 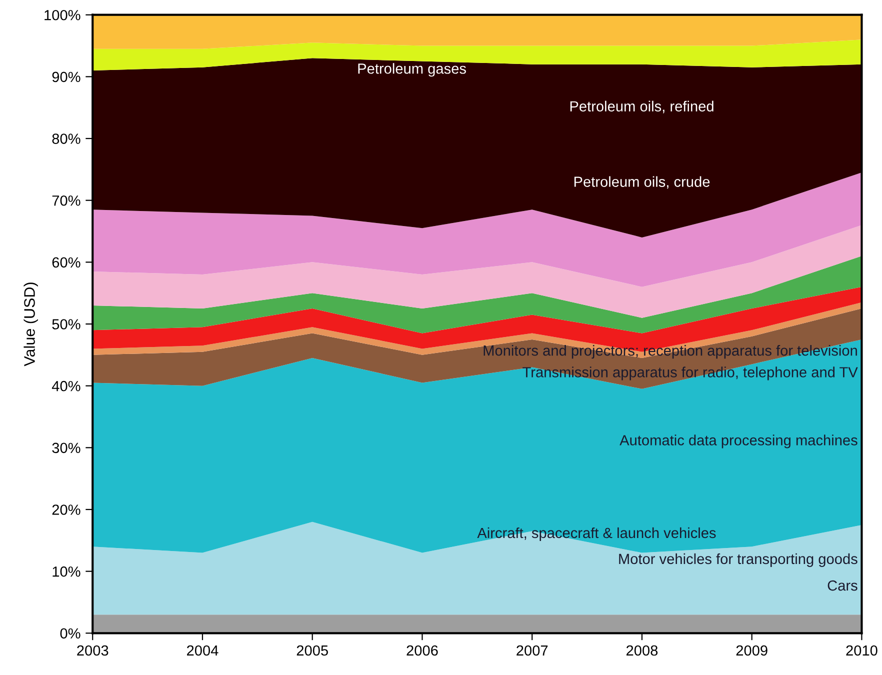 What do you see at coordinates (66, 262) in the screenshot?
I see `y-tick-label: 60%` at bounding box center [66, 262].